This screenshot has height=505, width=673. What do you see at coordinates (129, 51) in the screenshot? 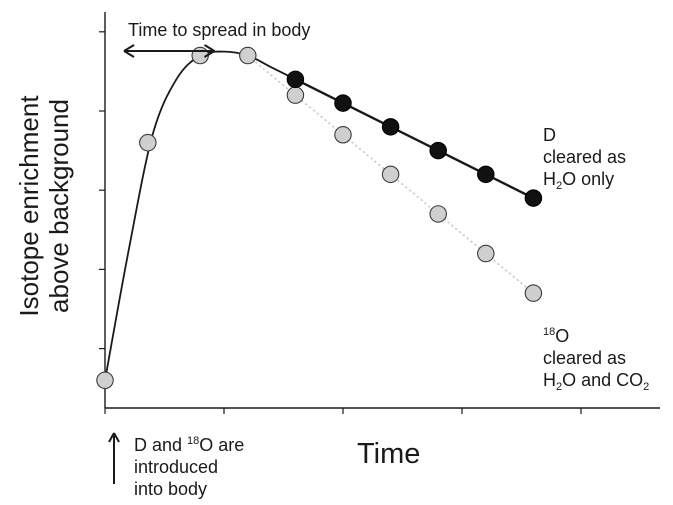
I see `spread-arrow-left-head` at bounding box center [129, 51].